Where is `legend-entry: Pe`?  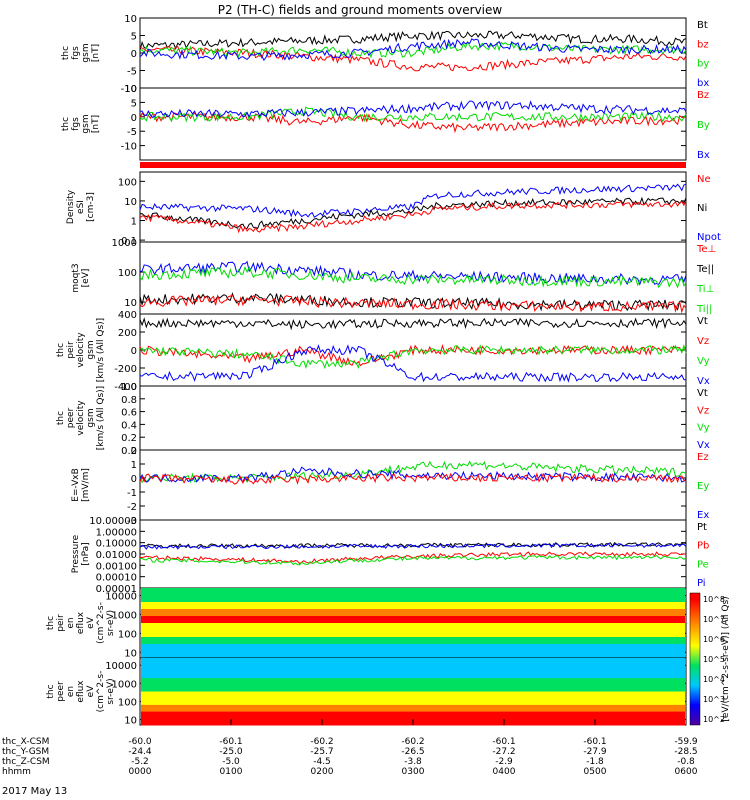
legend-entry: Pe is located at coordinates (703, 564).